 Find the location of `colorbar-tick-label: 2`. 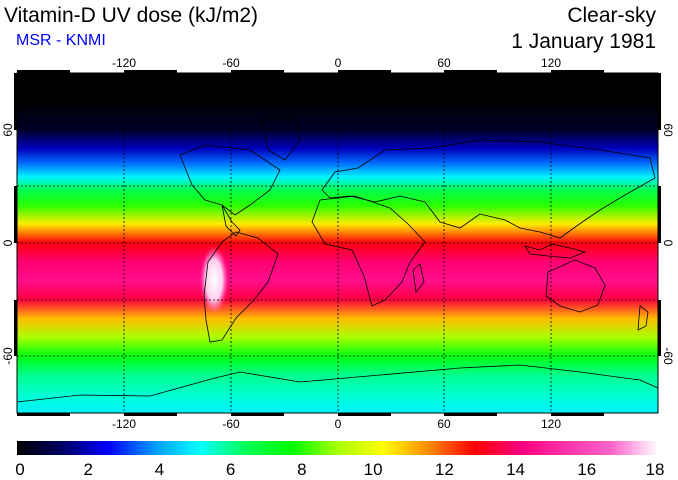

colorbar-tick-label: 2 is located at coordinates (88, 469).